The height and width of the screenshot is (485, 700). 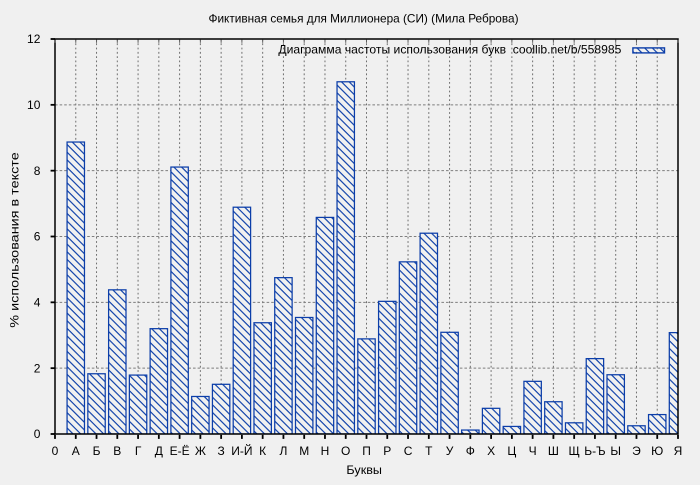 What do you see at coordinates (553, 451) in the screenshot?
I see `svg-text: Ш` at bounding box center [553, 451].